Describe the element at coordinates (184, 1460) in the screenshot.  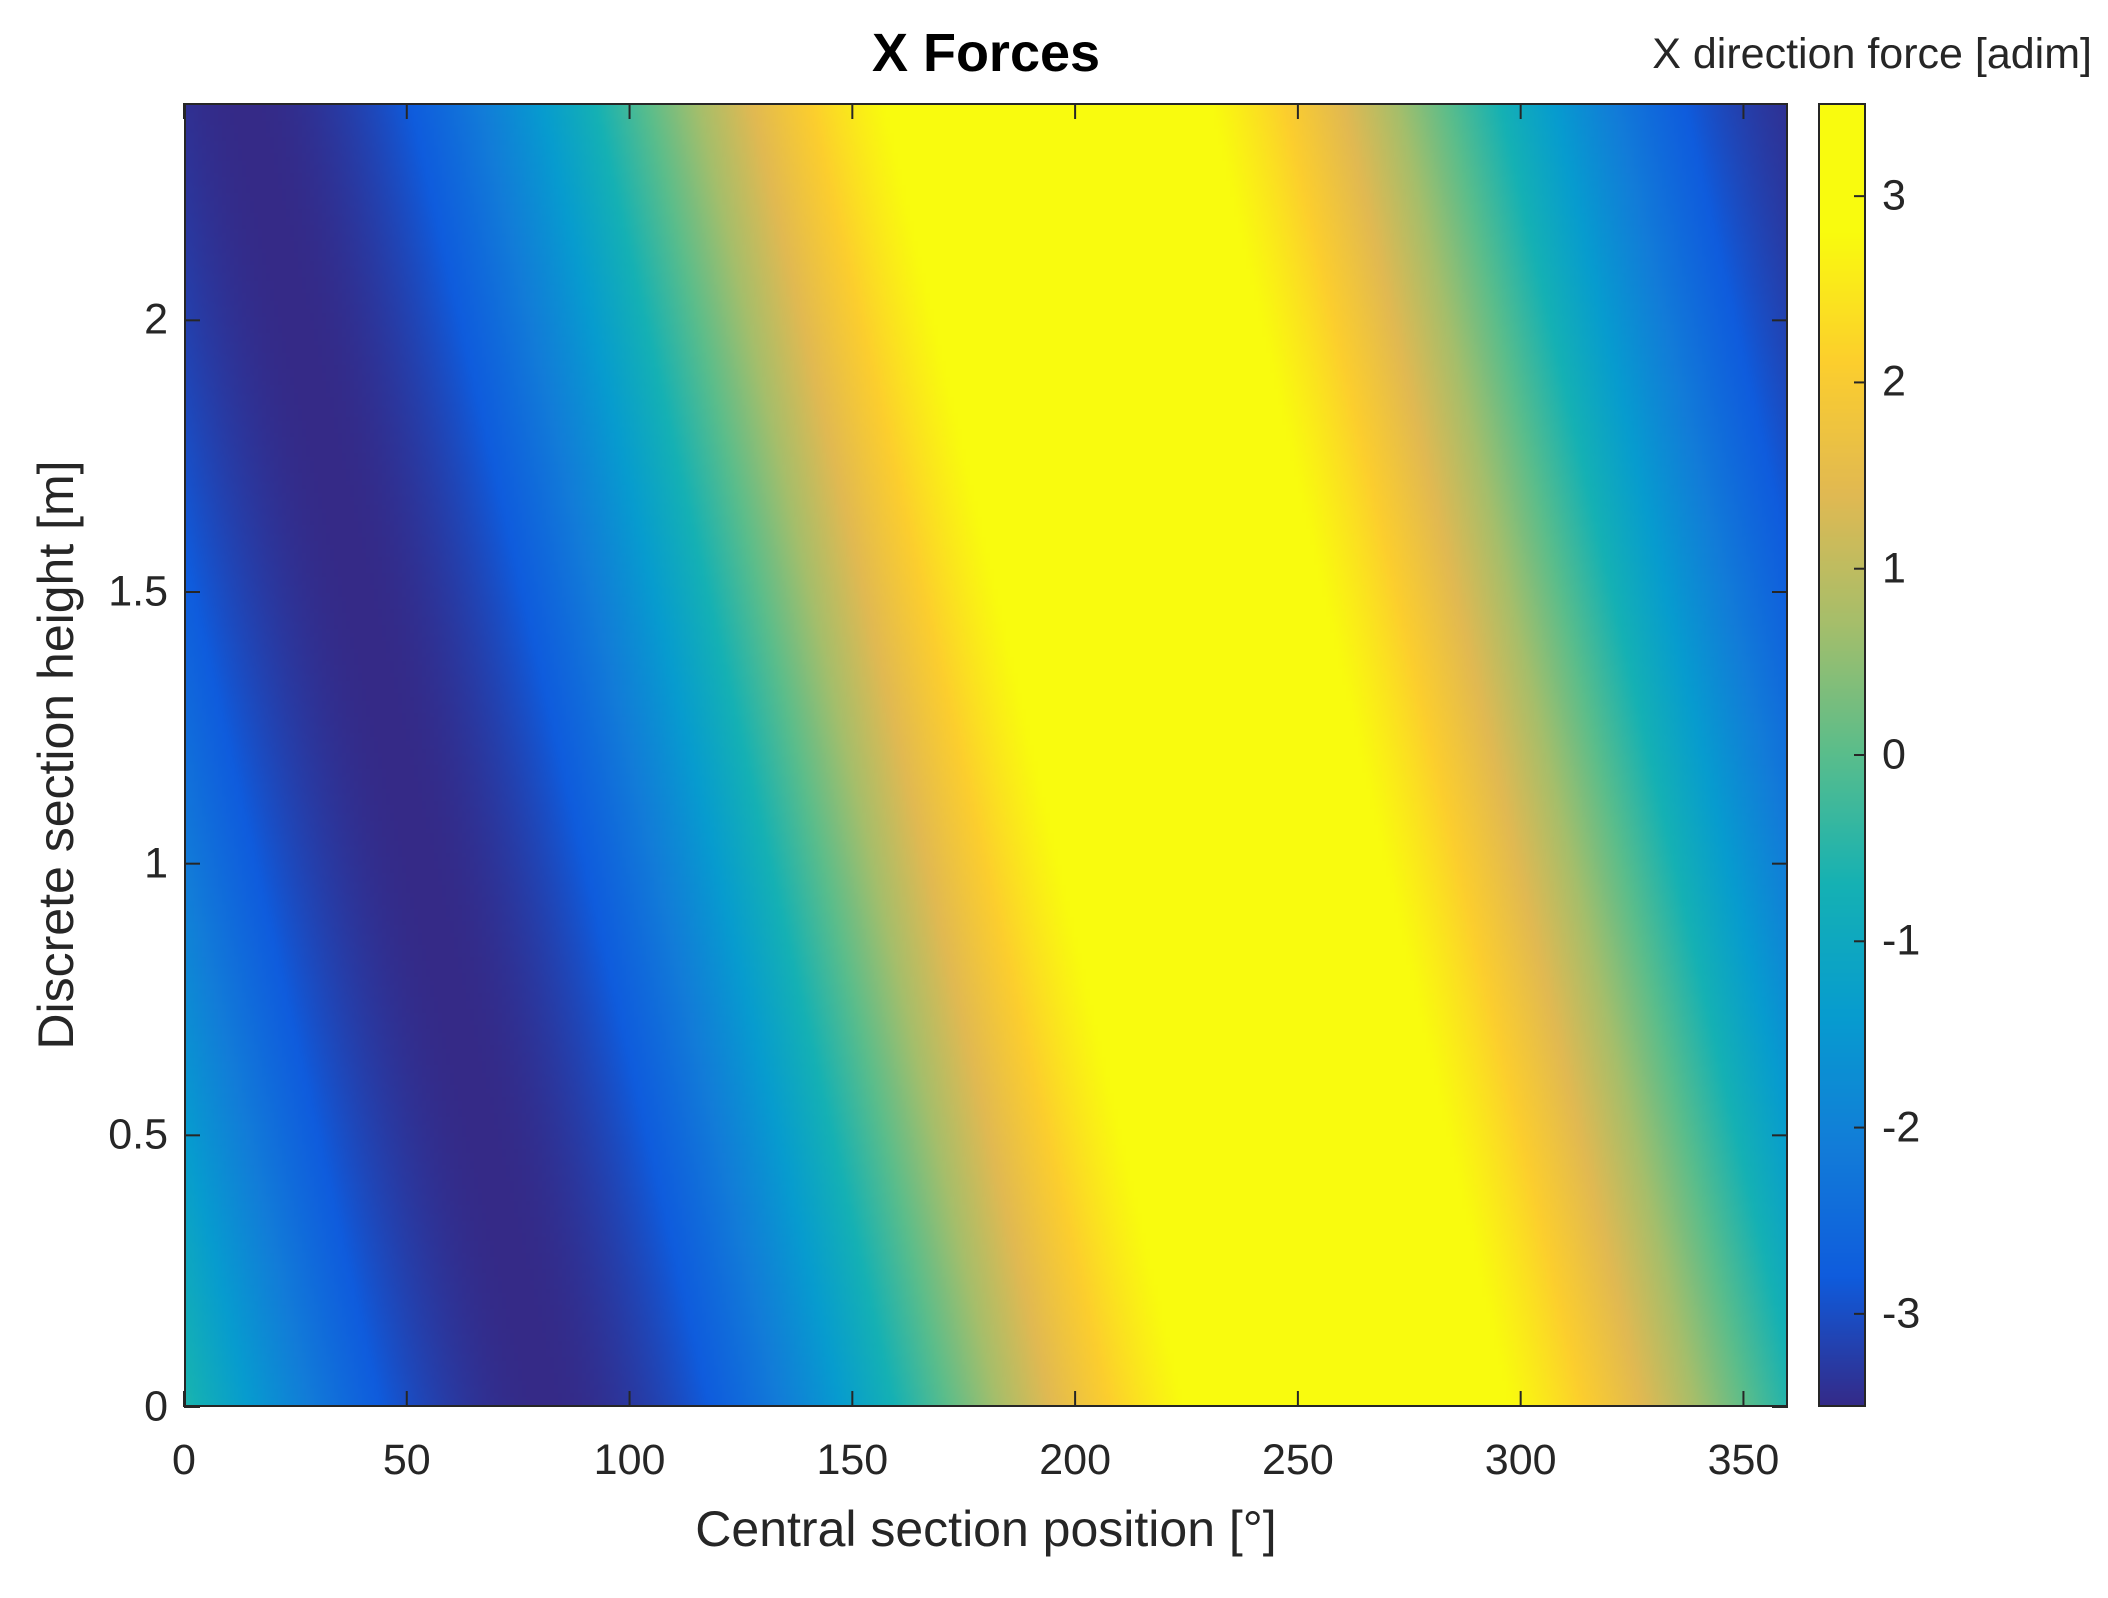
I see `x-tick-label: 0` at that location.